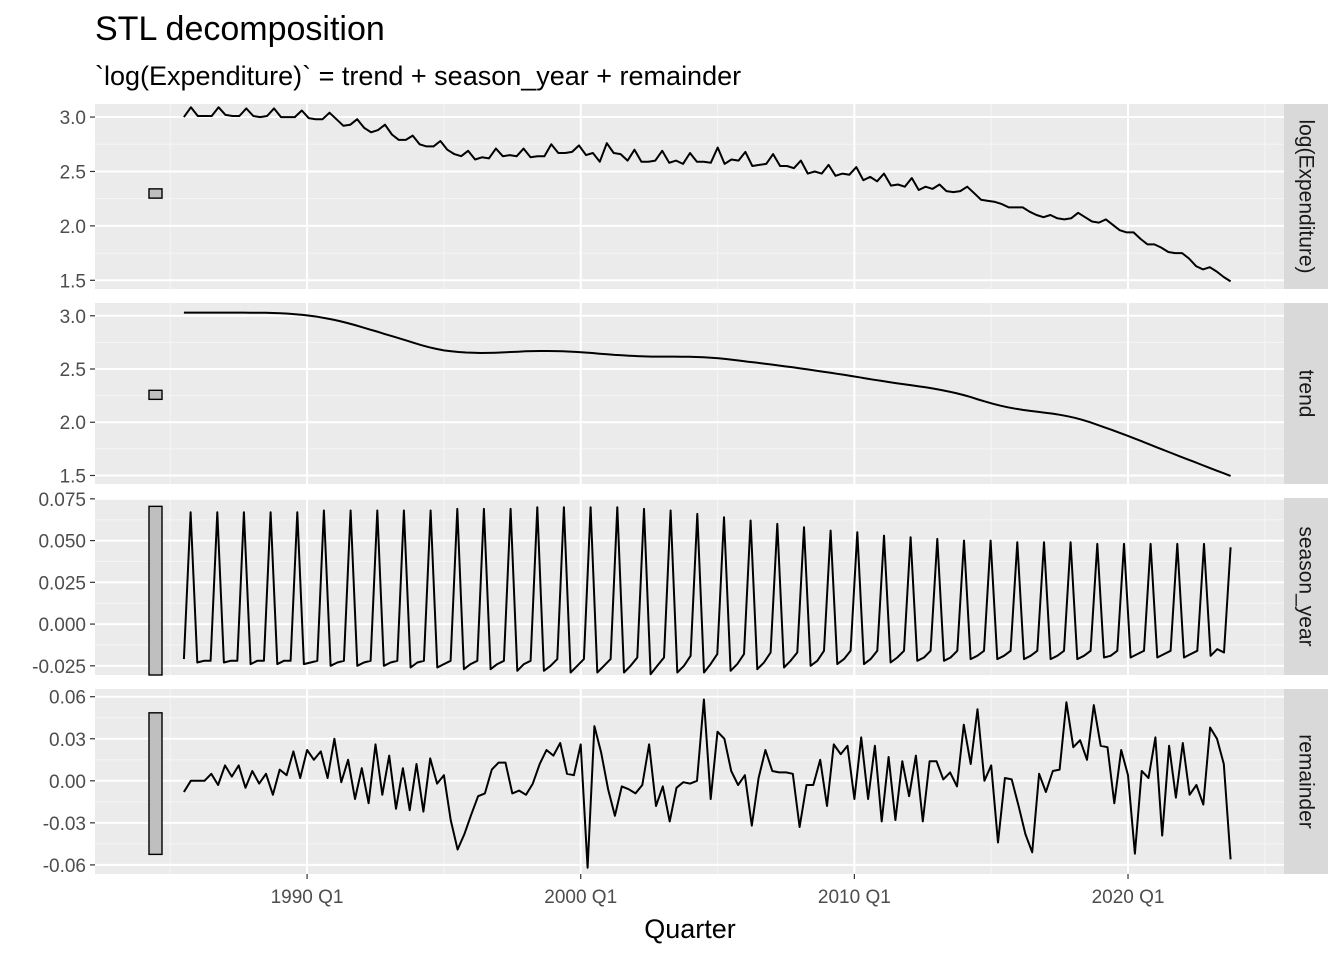 The image size is (1344, 960). Describe the element at coordinates (64, 866) in the screenshot. I see `y-tick-label: -0.06` at that location.